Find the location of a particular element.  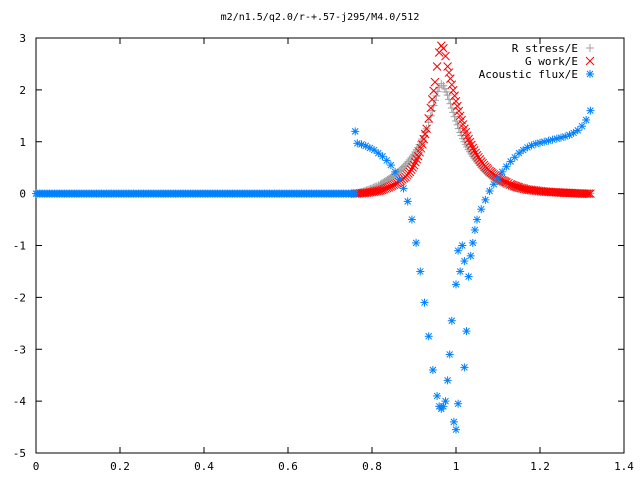

y-tick-label: -3 is located at coordinates (19, 349).